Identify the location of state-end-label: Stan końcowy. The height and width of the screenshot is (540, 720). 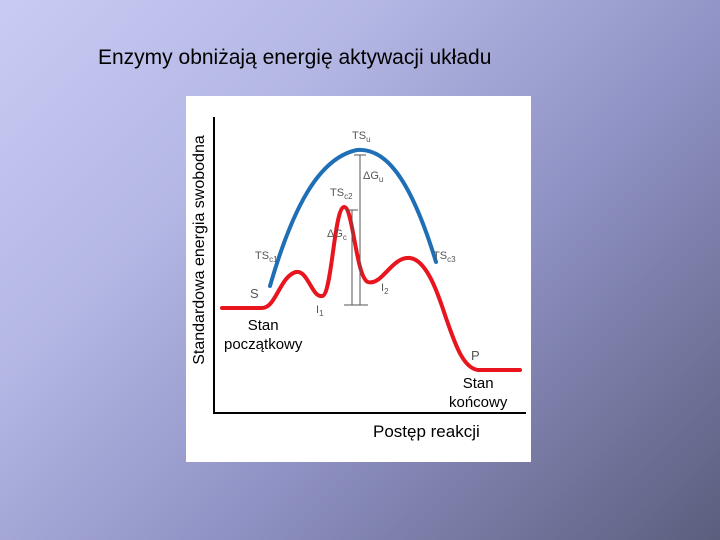
(478, 393).